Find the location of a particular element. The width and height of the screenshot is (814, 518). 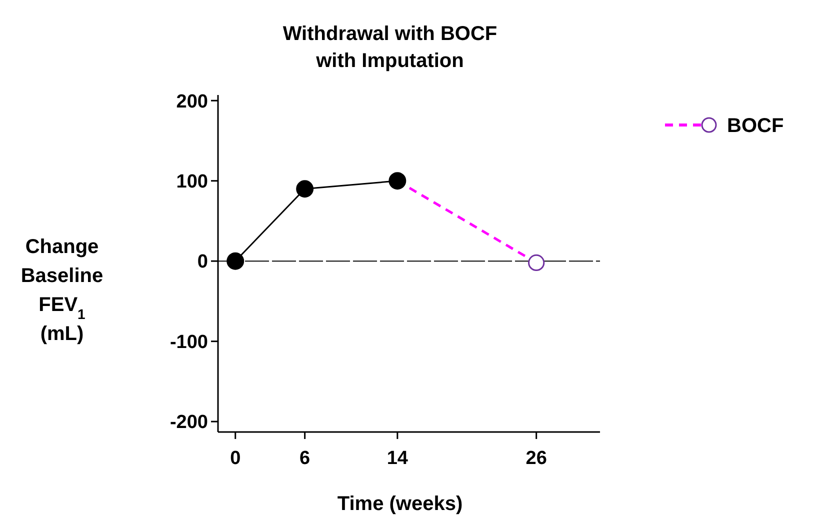

x-tick-label: 14 is located at coordinates (397, 458).